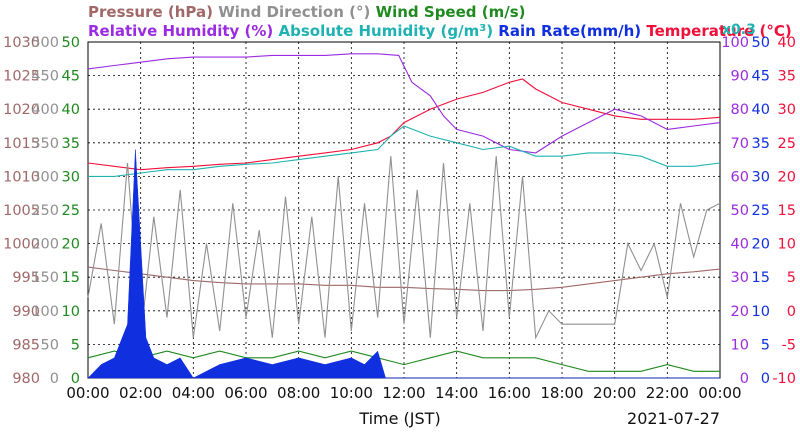 Image resolution: width=800 pixels, height=434 pixels. Describe the element at coordinates (791, 312) in the screenshot. I see `tick-temperature: 0` at that location.